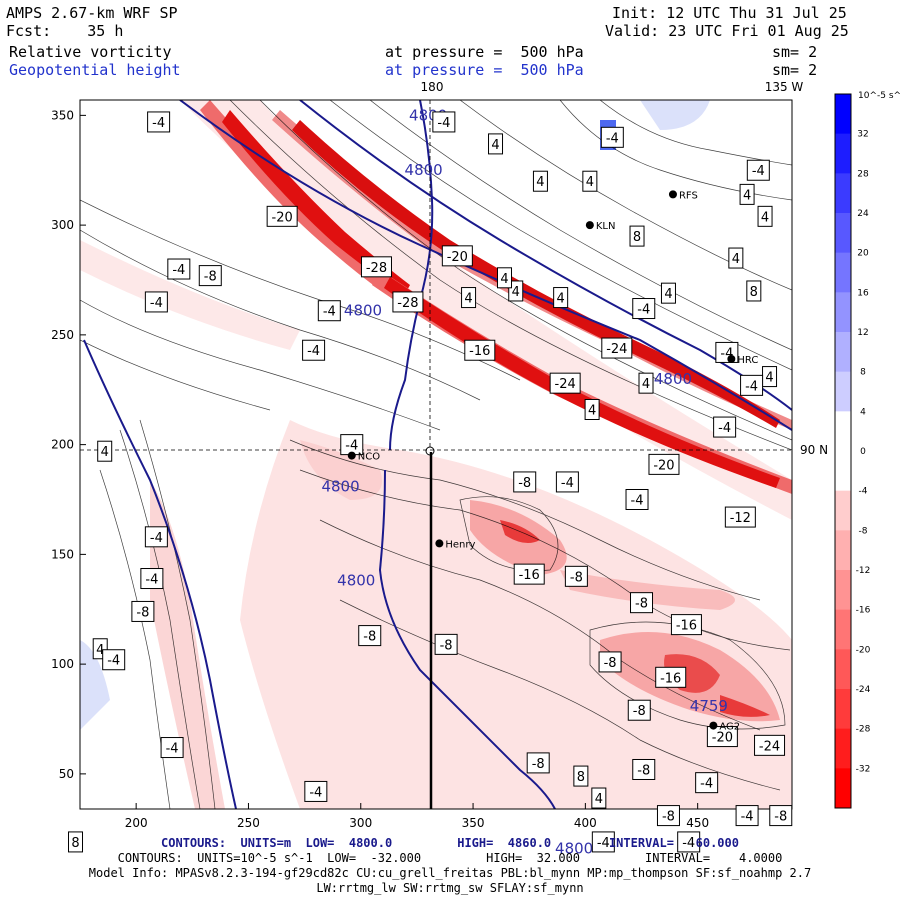 The width and height of the screenshot is (900, 900). I want to click on y-axis: 350 300 250 200 150 100 50, so click(68, 444).